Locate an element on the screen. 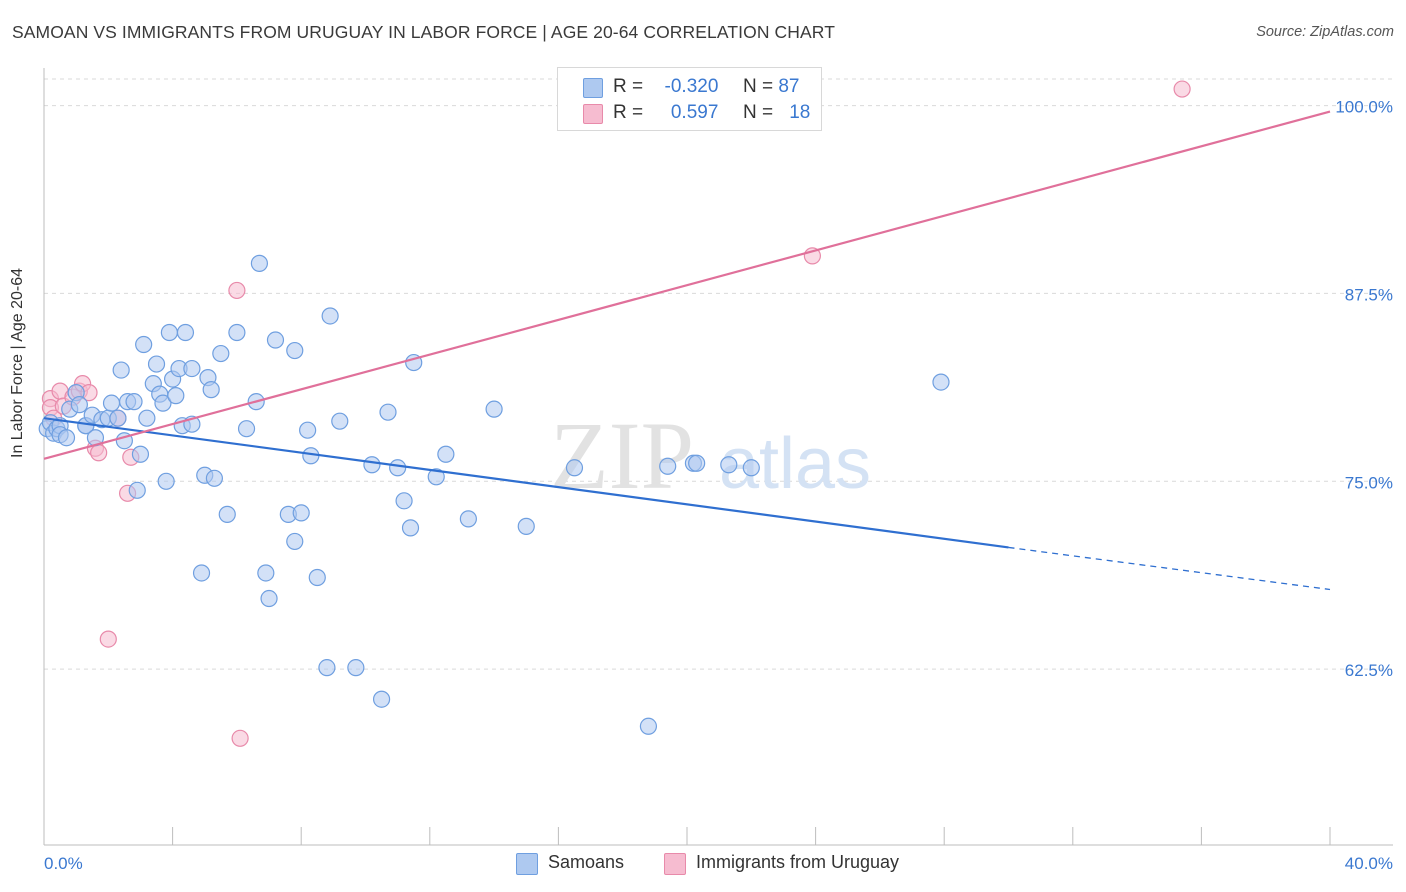  legend-label-uruguay: Immigrants from Uruguay is located at coordinates (798, 862).